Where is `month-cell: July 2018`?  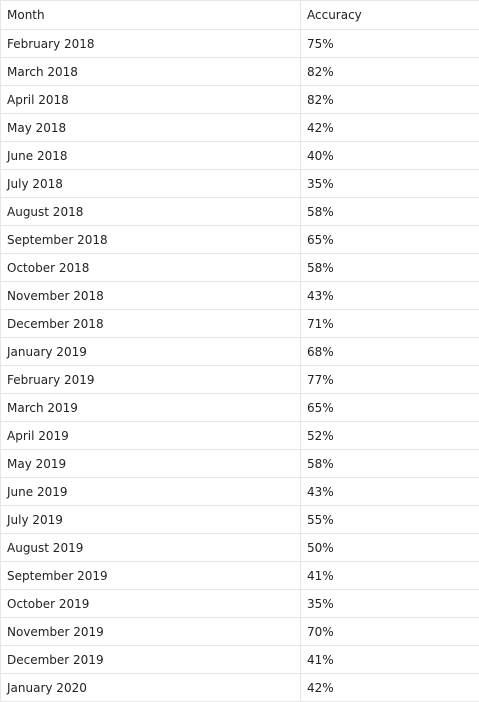
month-cell: July 2018 is located at coordinates (151, 184).